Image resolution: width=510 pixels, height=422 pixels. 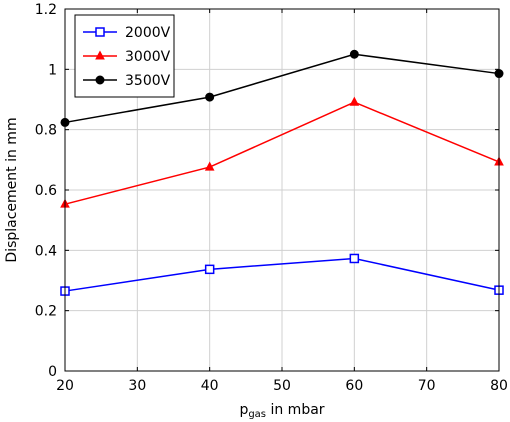 What do you see at coordinates (65, 386) in the screenshot?
I see `x-tick-label: 20` at bounding box center [65, 386].